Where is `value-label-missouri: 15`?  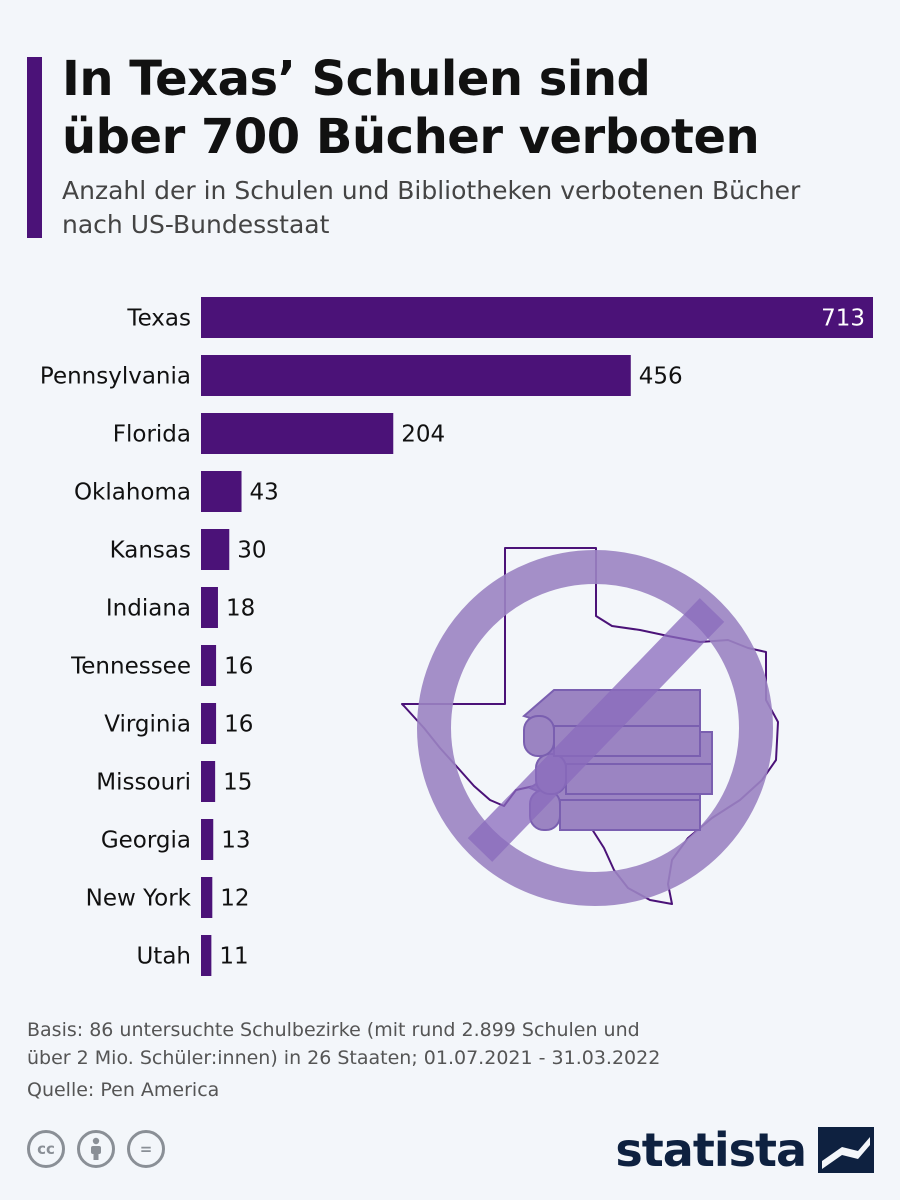
value-label-missouri: 15 is located at coordinates (237, 783).